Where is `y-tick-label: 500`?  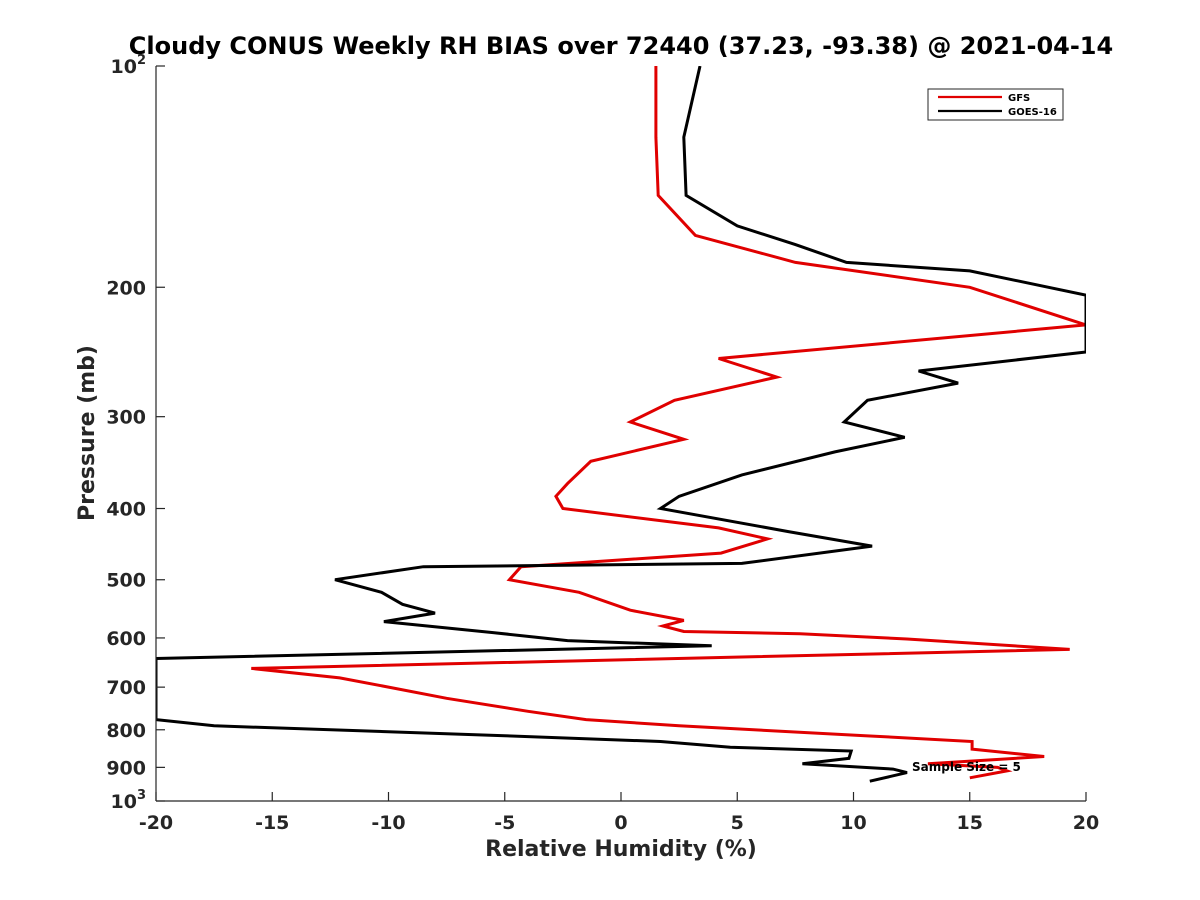 y-tick-label: 500 is located at coordinates (126, 581).